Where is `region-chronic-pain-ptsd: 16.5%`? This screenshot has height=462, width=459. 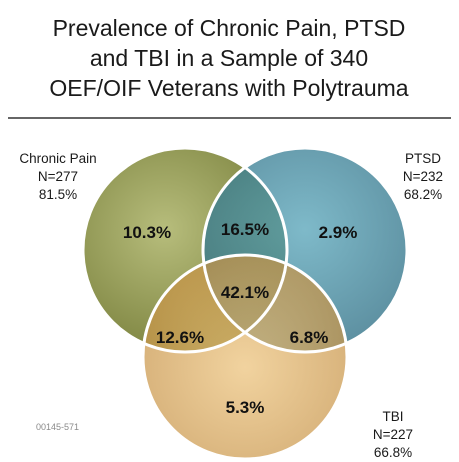
region-chronic-pain-ptsd: 16.5% is located at coordinates (245, 229).